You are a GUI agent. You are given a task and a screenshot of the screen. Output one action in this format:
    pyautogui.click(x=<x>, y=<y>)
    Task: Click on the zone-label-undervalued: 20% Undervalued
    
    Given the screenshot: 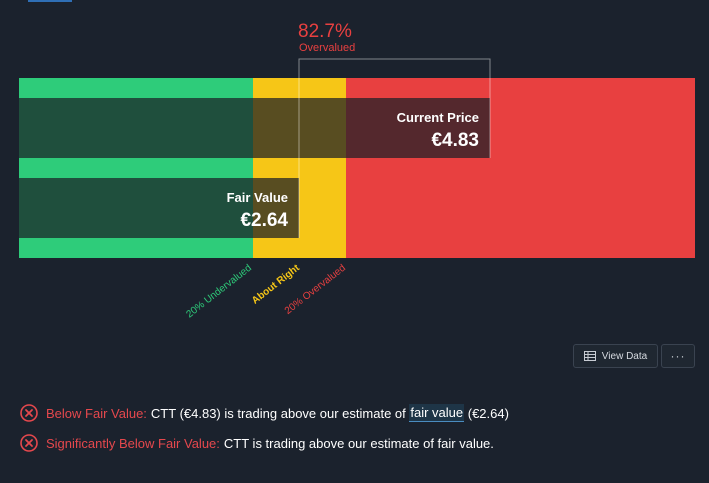 What is the action you would take?
    pyautogui.click(x=218, y=292)
    